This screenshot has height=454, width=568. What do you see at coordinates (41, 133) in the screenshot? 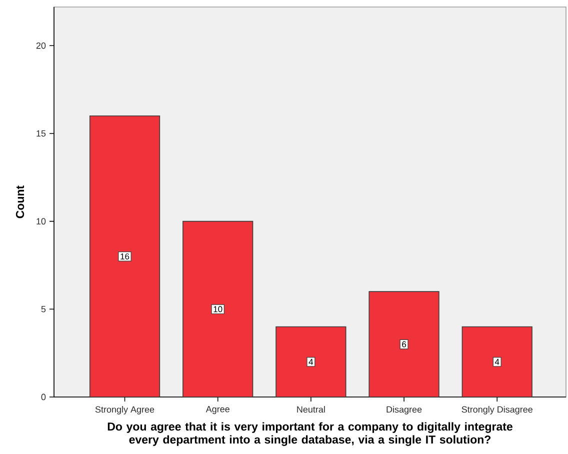
I see `y-tick-label: 15` at bounding box center [41, 133].